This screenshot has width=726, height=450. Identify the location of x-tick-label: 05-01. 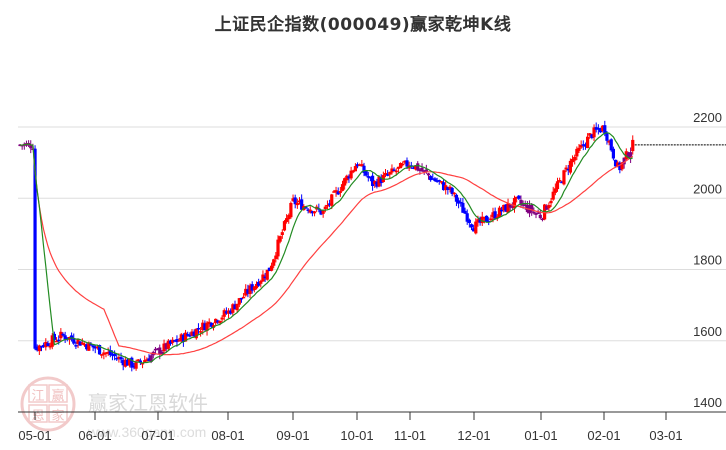
(34, 435).